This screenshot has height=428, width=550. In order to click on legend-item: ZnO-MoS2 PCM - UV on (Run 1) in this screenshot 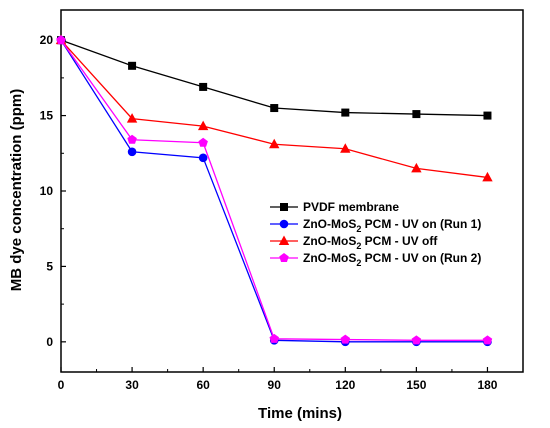, I will do `click(375, 225)`.